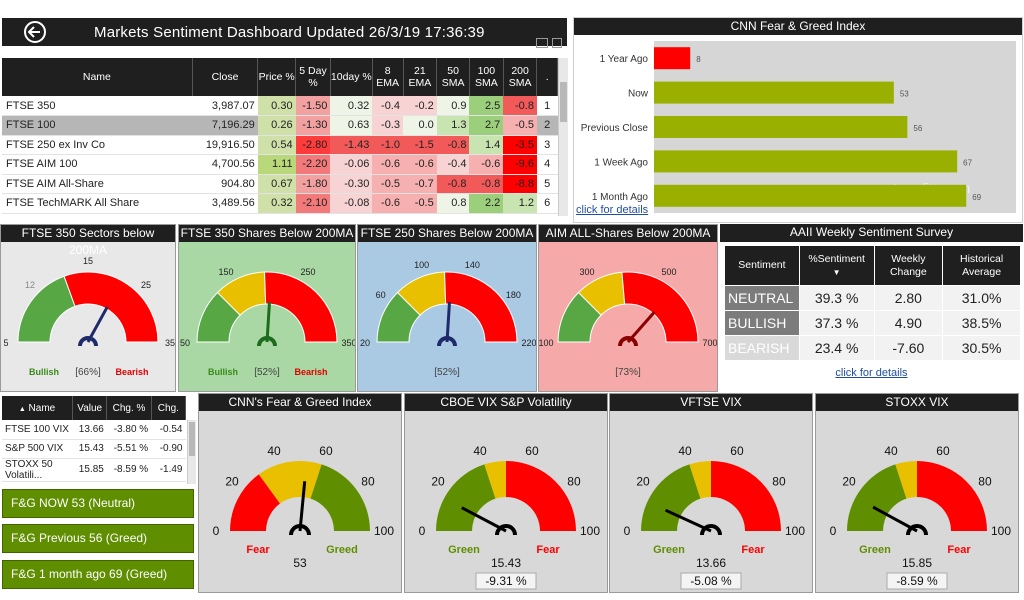 This screenshot has width=1024, height=600. I want to click on vix-col-name: ▲ Name, so click(38, 408).